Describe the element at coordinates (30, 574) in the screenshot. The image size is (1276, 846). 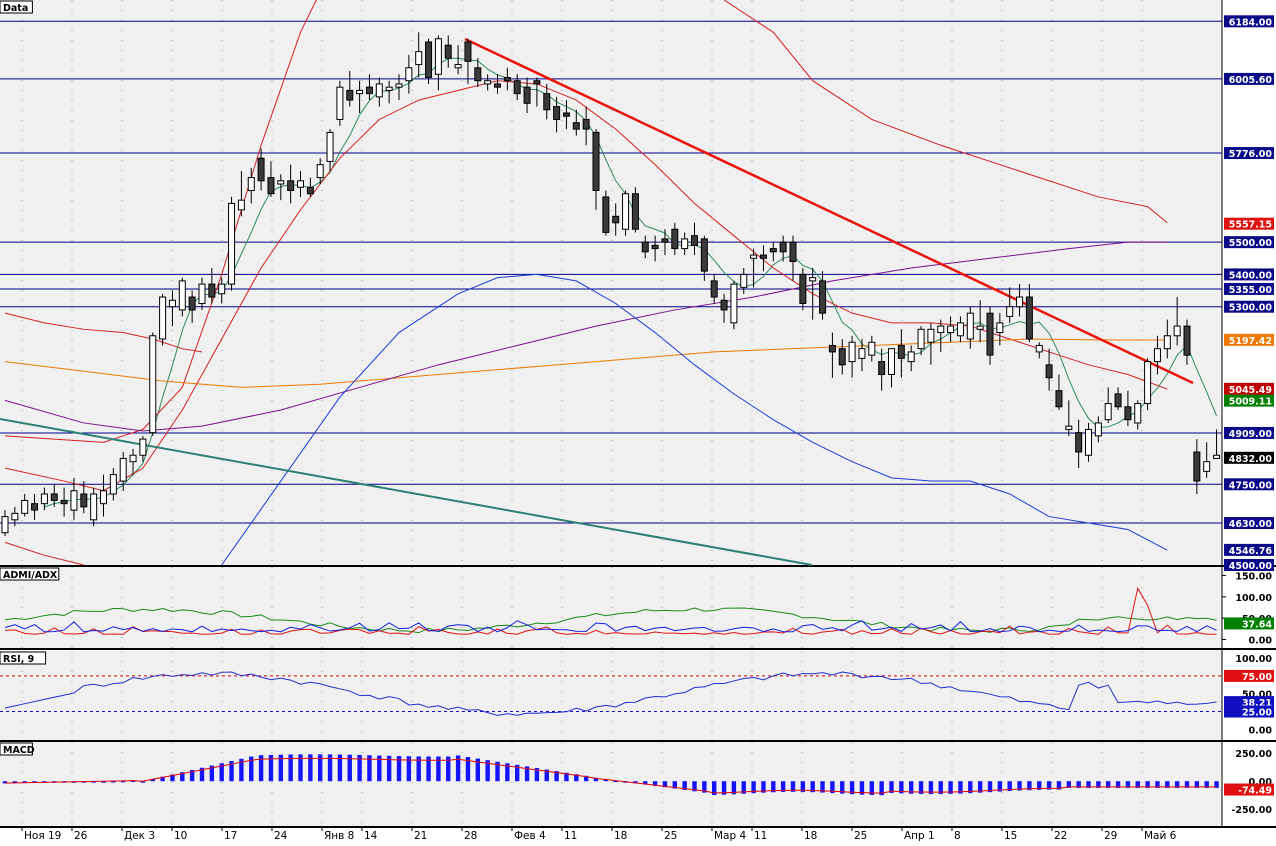
I see `admi-pane-label-box` at that location.